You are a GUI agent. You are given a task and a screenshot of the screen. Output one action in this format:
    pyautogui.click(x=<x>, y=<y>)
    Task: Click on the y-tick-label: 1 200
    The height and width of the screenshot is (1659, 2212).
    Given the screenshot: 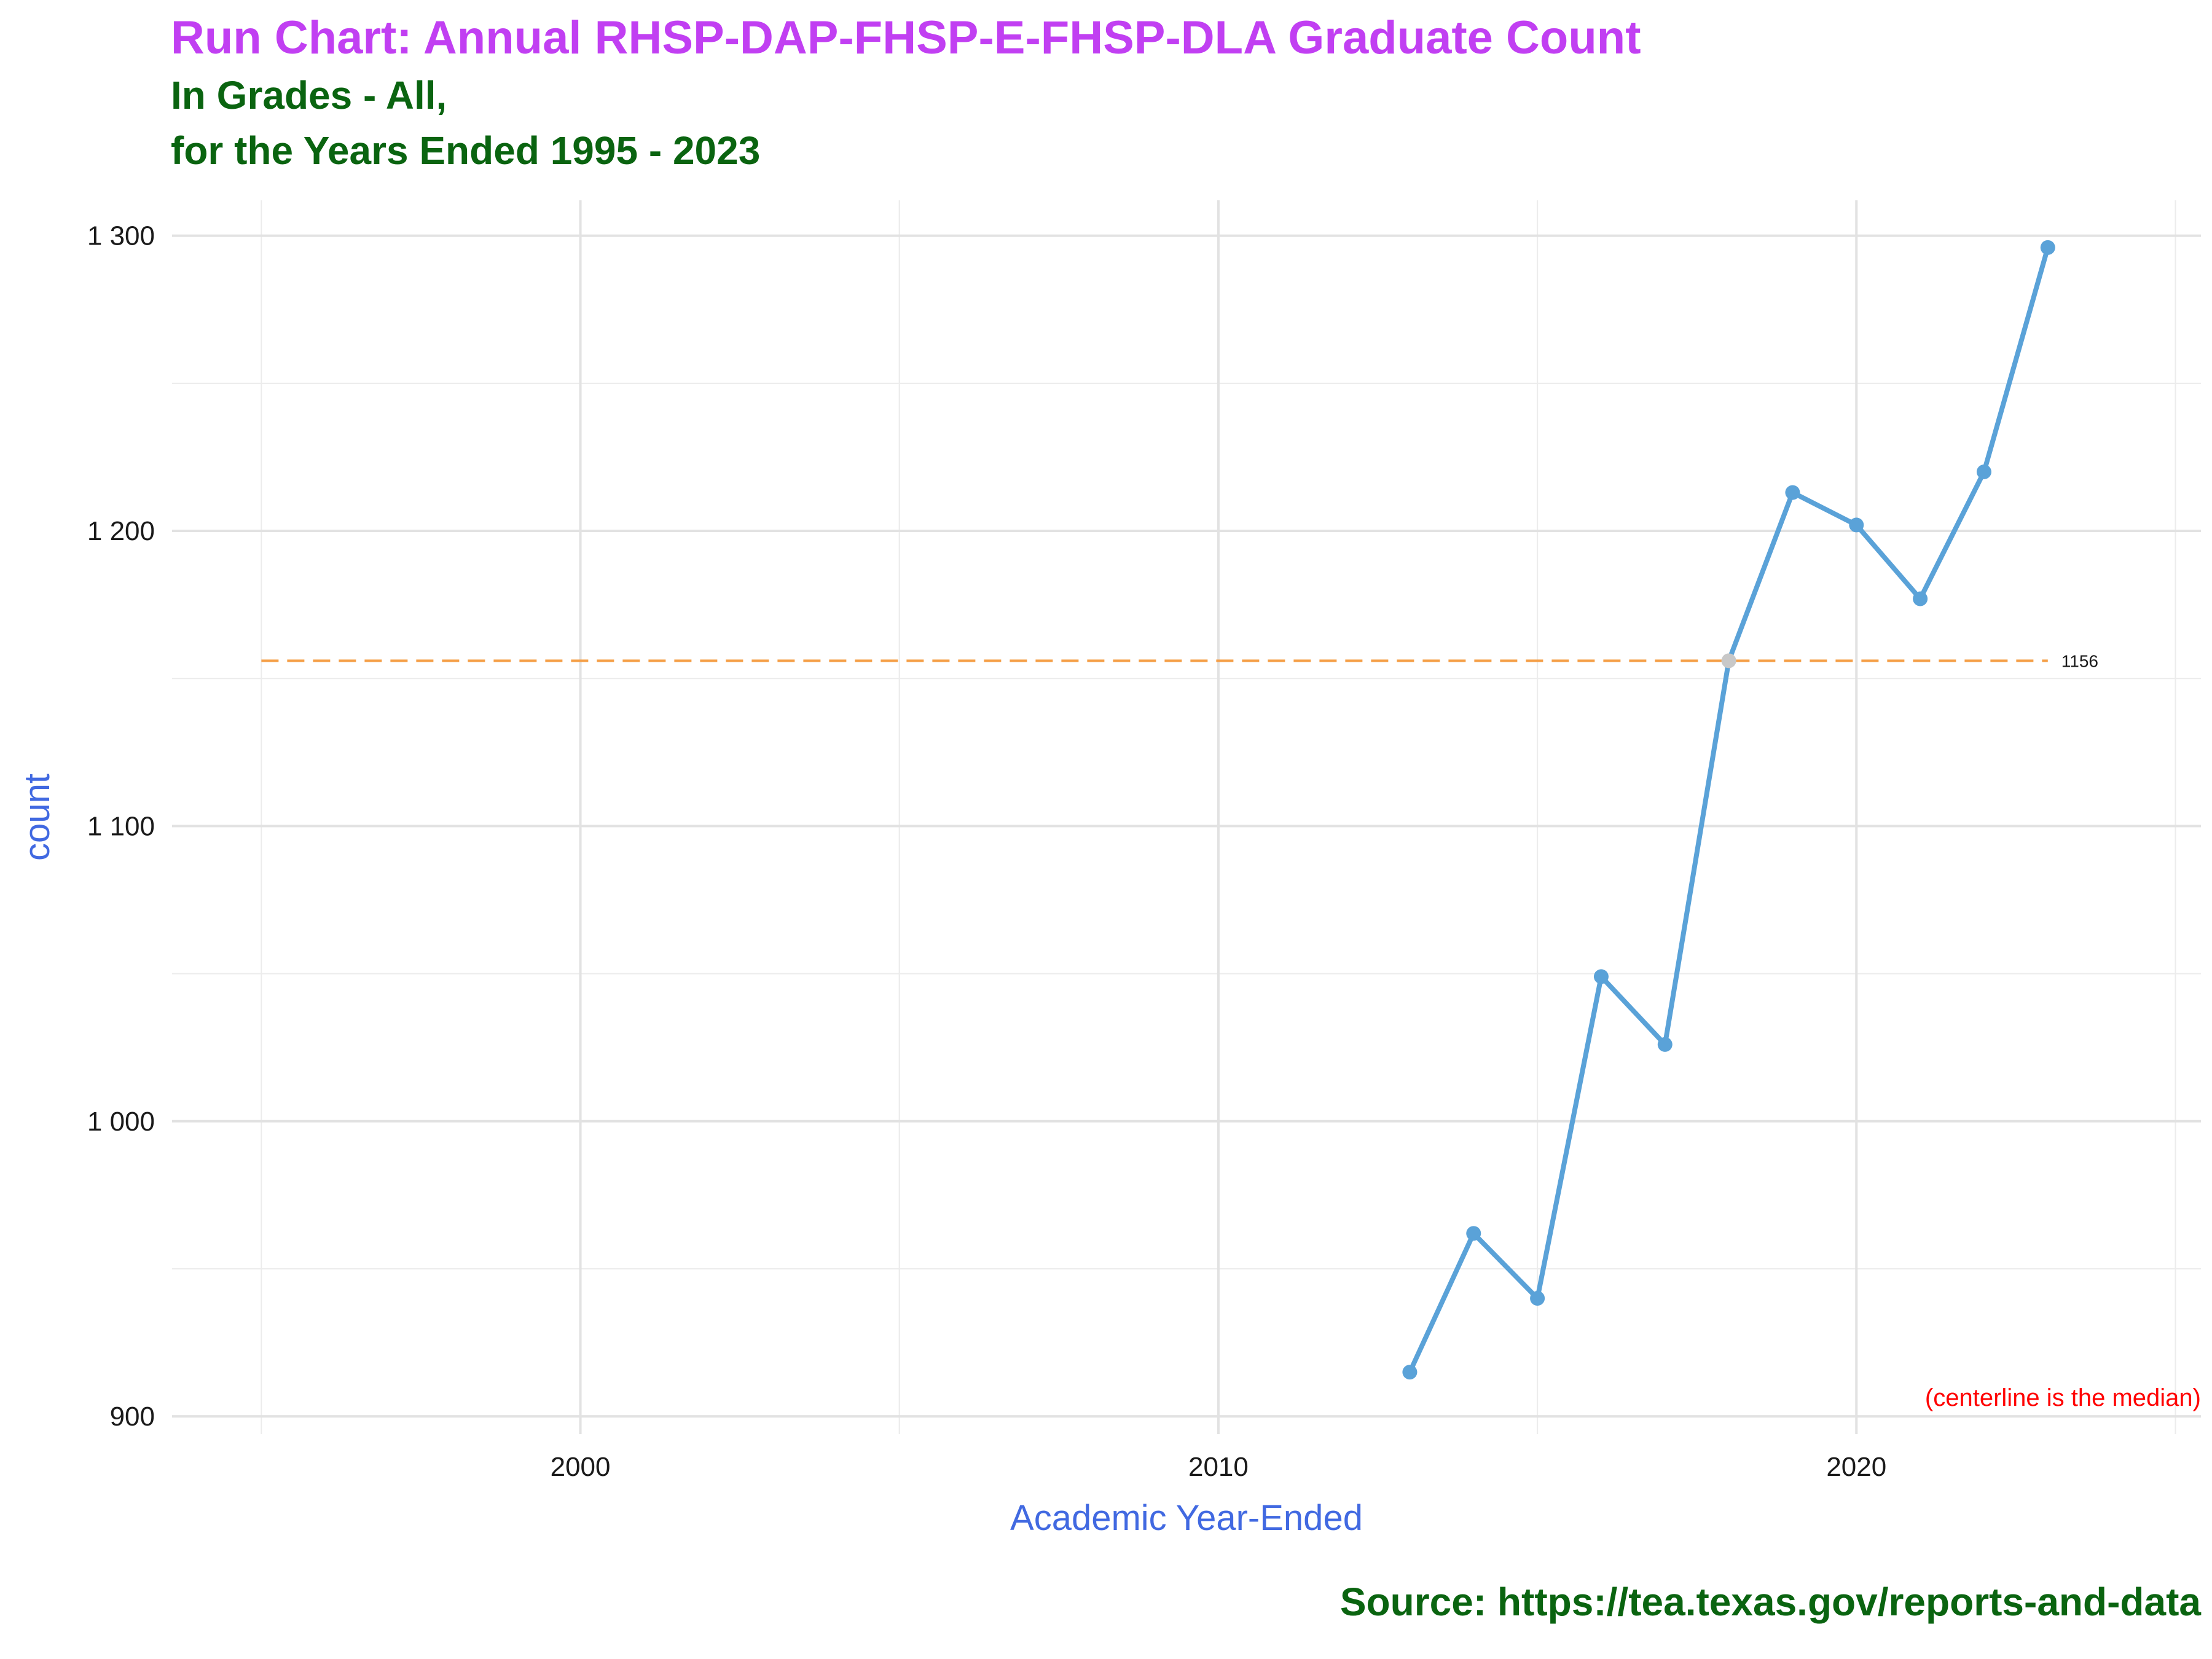 What is the action you would take?
    pyautogui.click(x=121, y=531)
    